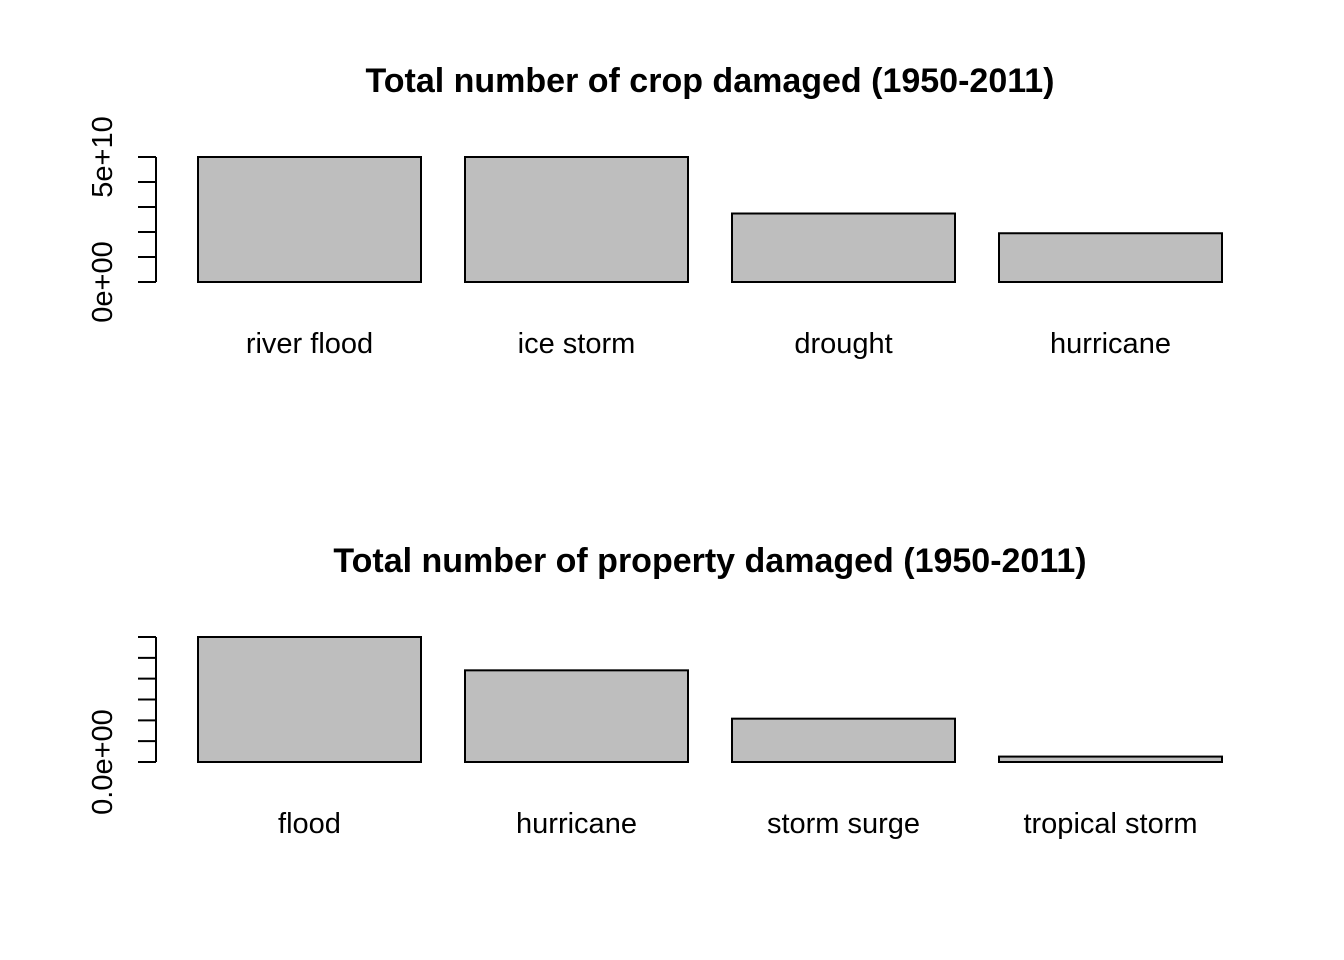  I want to click on bar-storm-surge, so click(843, 740).